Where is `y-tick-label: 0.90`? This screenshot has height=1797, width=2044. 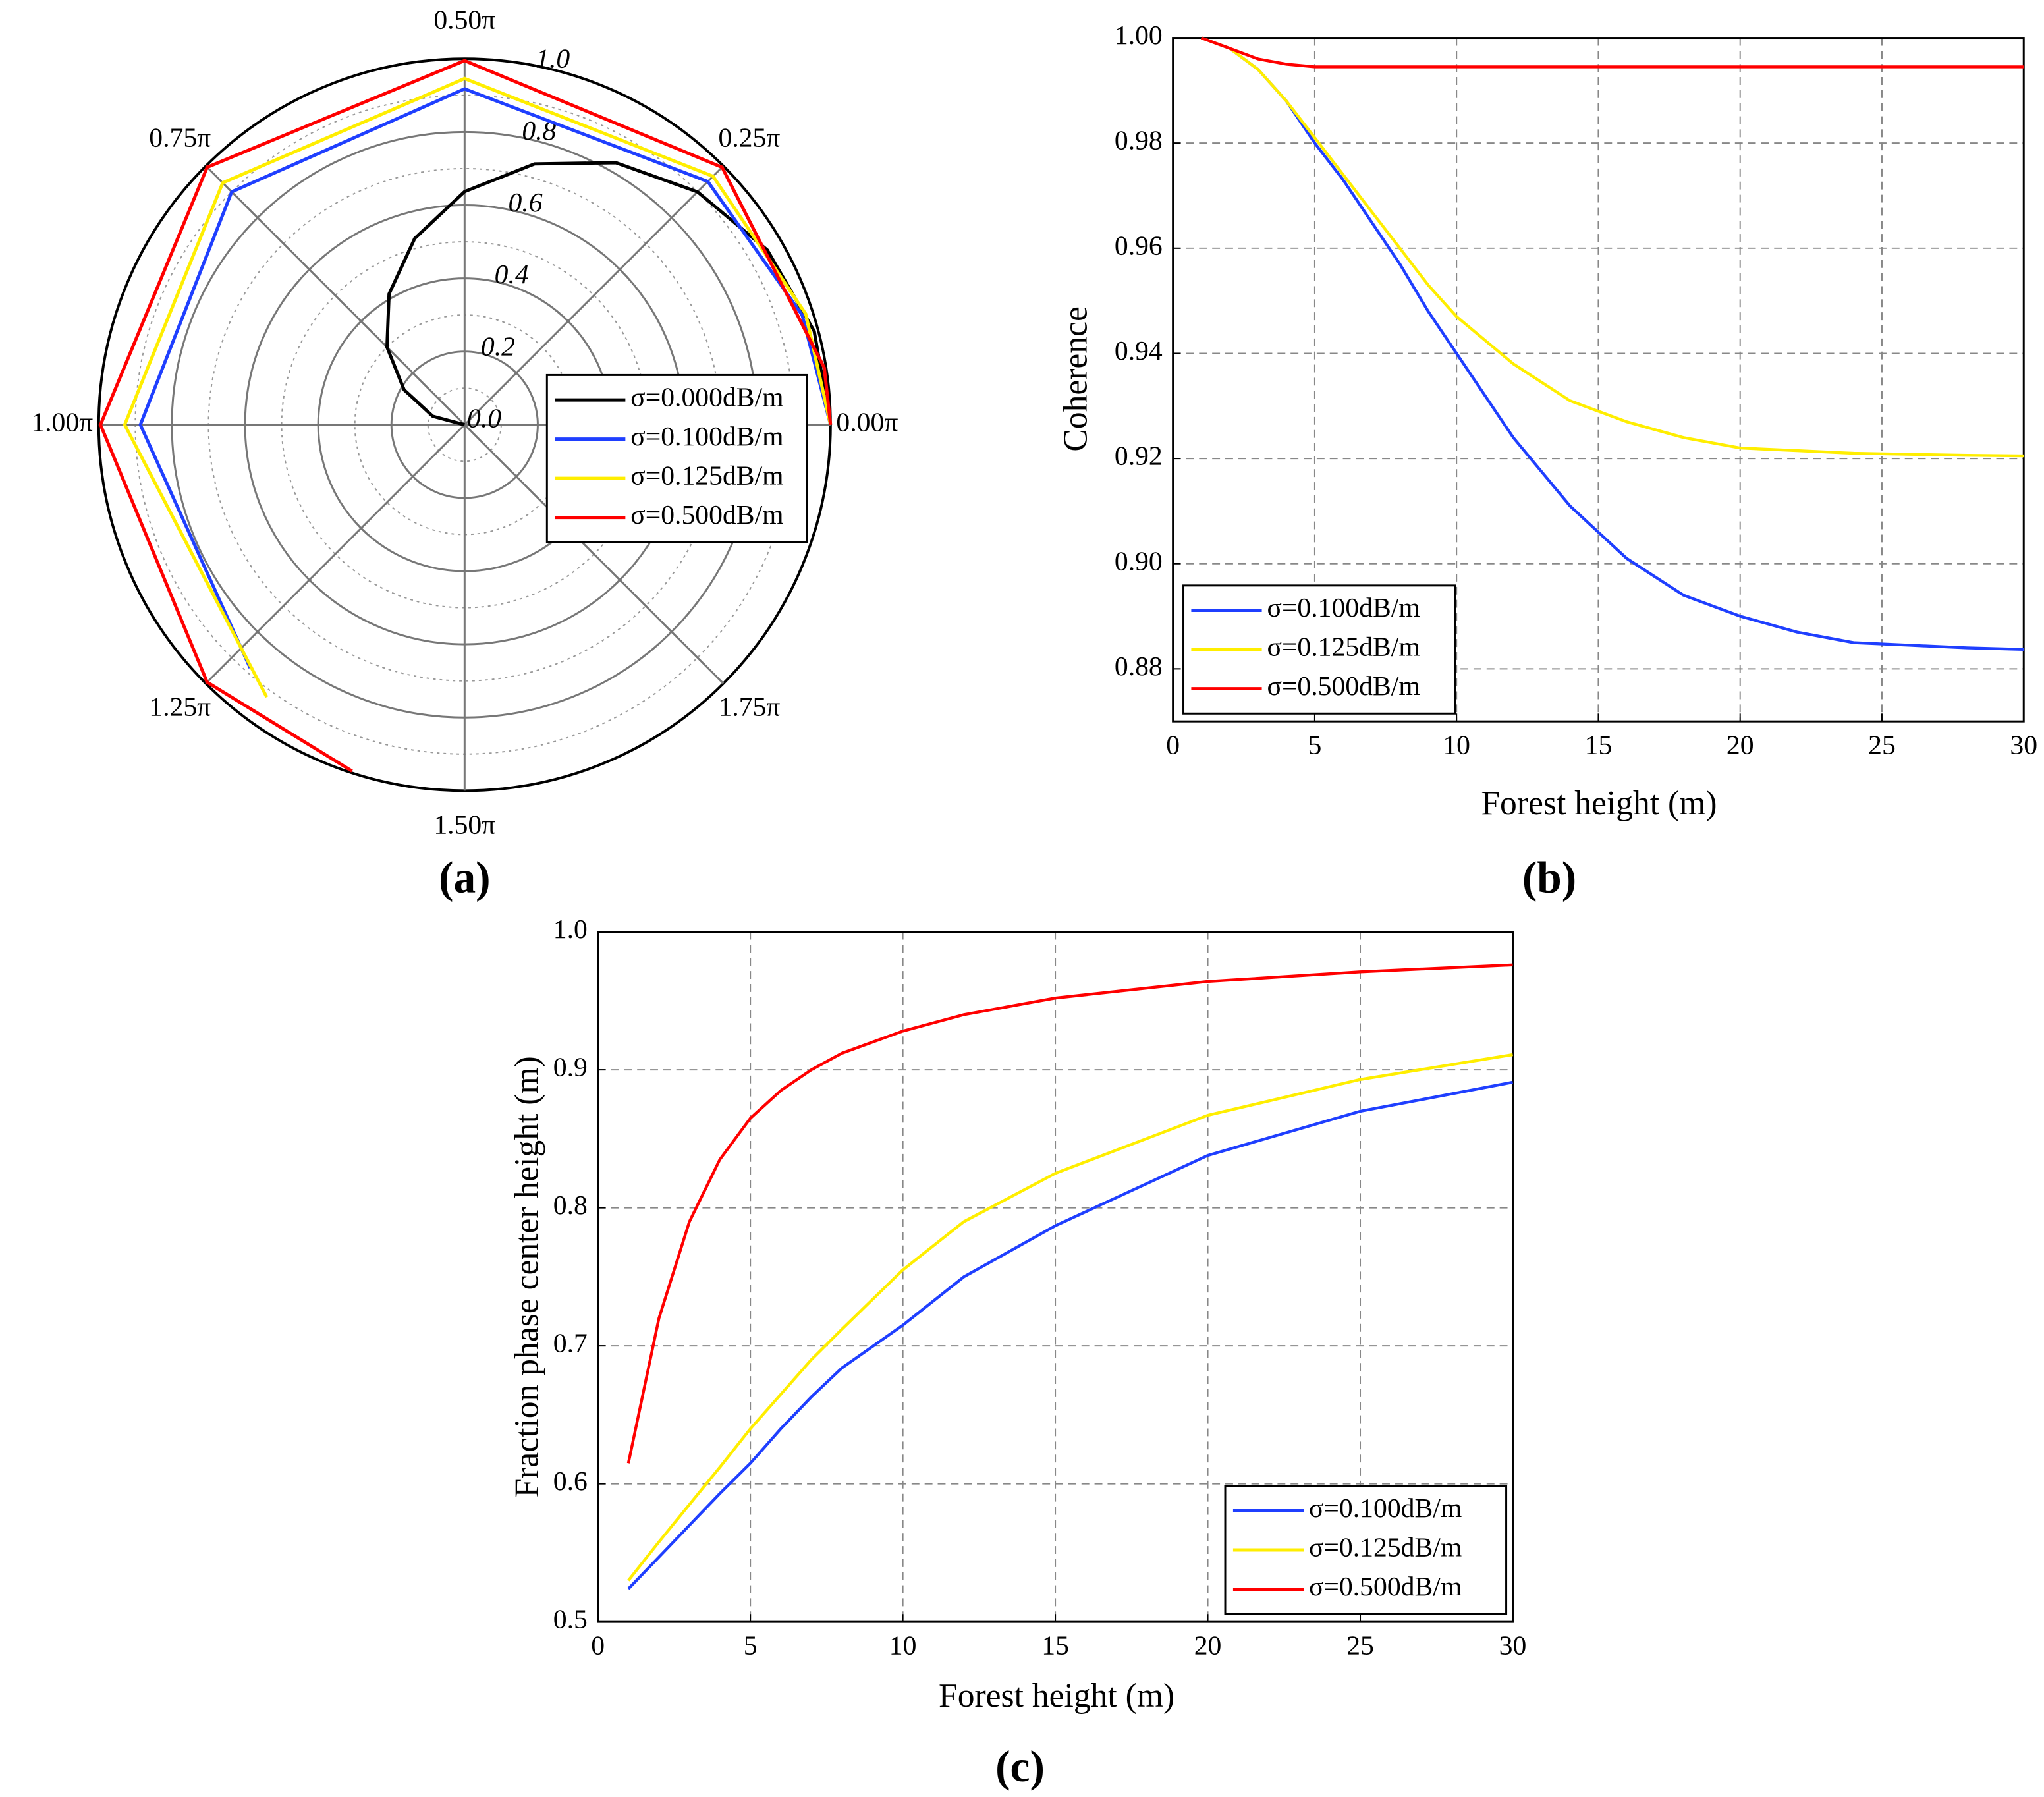
y-tick-label: 0.90 is located at coordinates (1139, 561).